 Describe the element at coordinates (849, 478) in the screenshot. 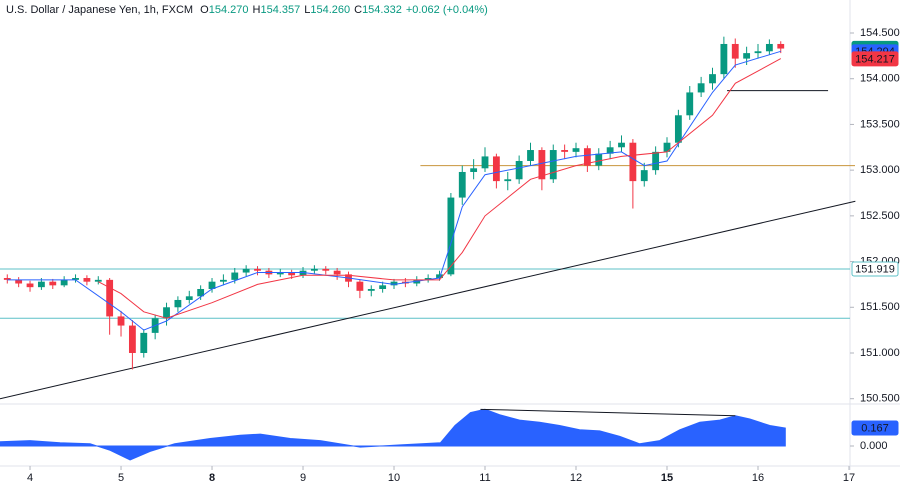

I see `x-tick-label: 17` at that location.